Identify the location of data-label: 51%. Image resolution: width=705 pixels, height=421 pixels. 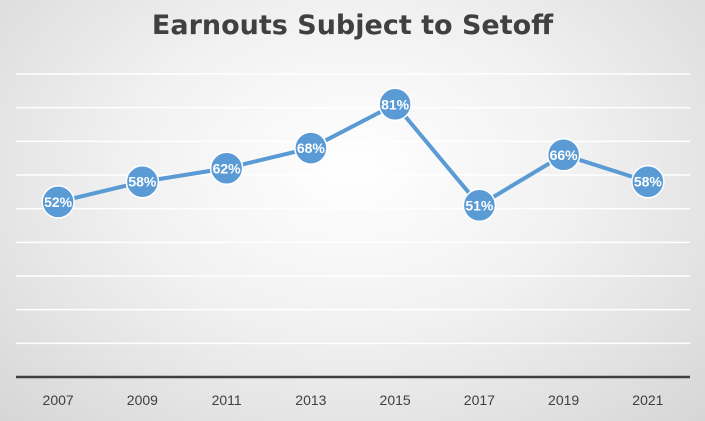
(479, 205).